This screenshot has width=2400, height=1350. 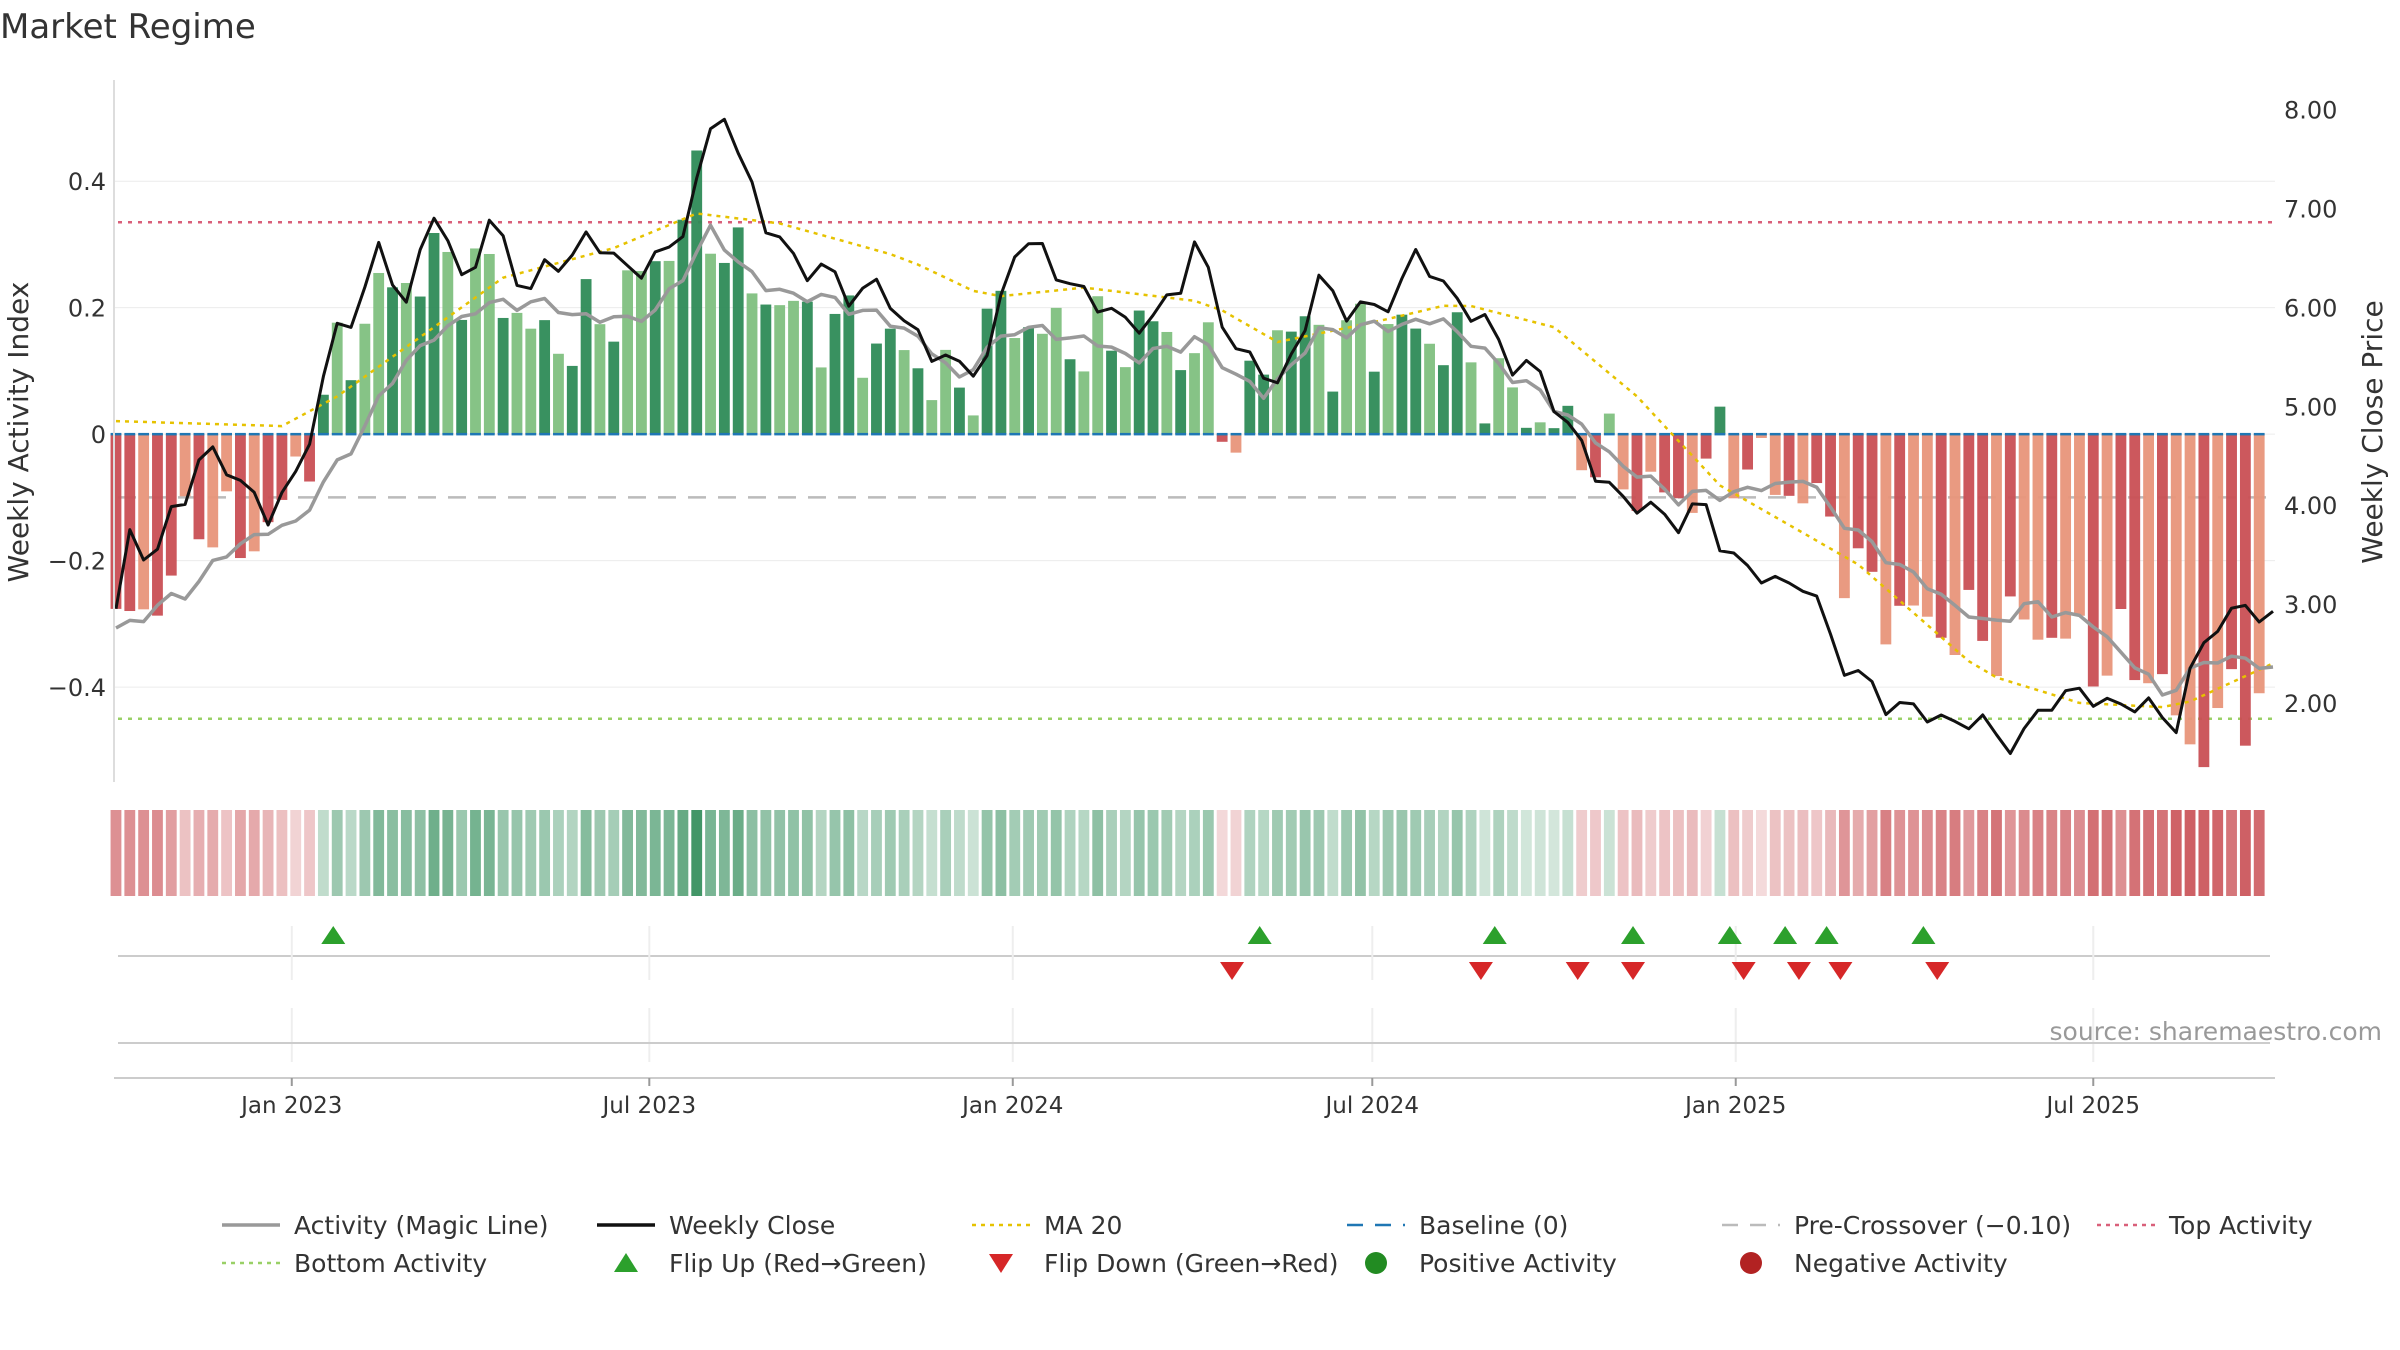 I want to click on left-tick-label: 0.4, so click(x=87, y=182).